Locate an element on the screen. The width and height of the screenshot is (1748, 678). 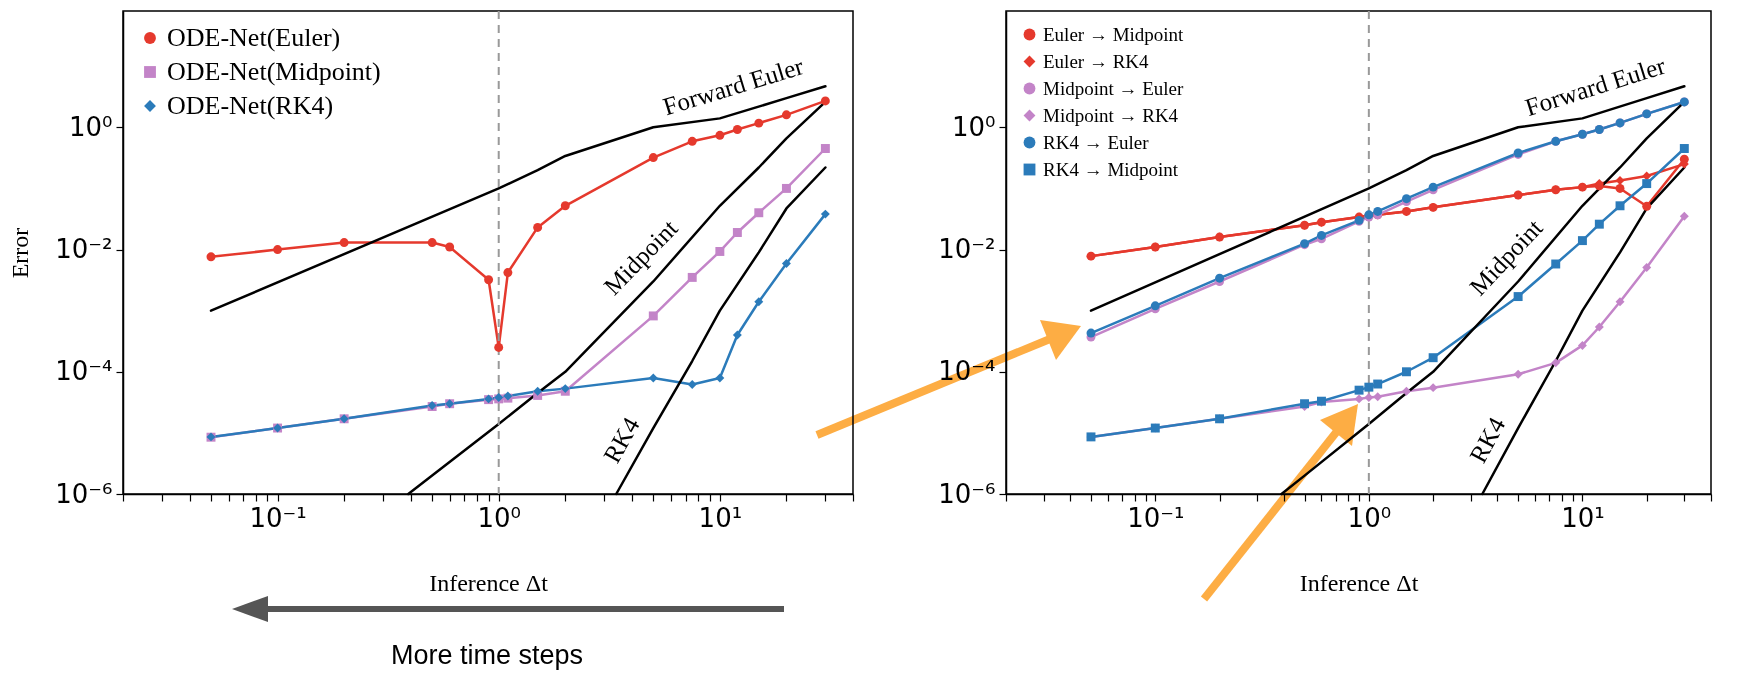
legend-label: ODE-Net(Euler) is located at coordinates (254, 37).